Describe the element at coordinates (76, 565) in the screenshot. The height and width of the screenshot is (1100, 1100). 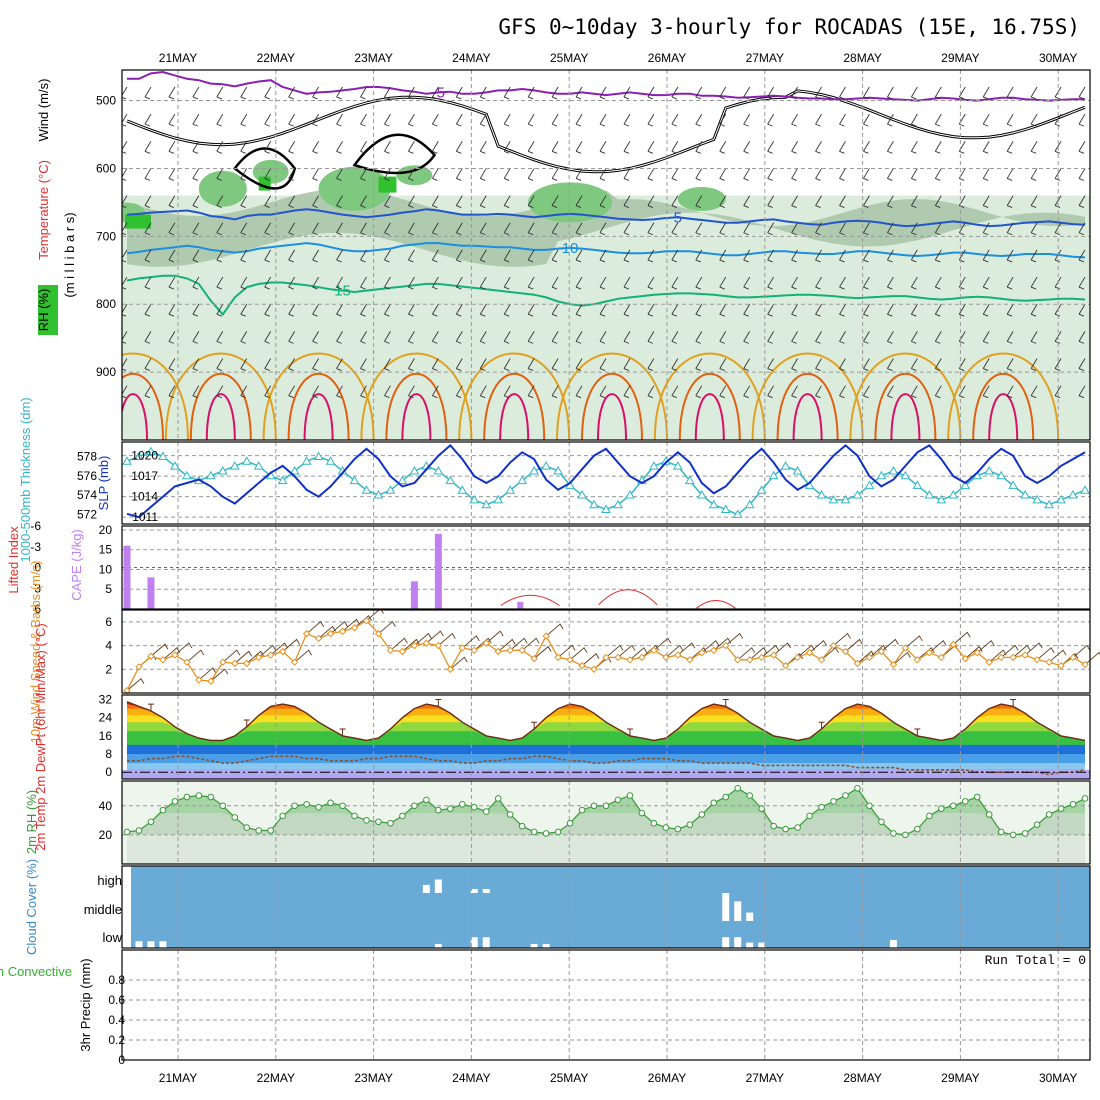
I see `cape-axis-label: CAPE (J/kg)` at that location.